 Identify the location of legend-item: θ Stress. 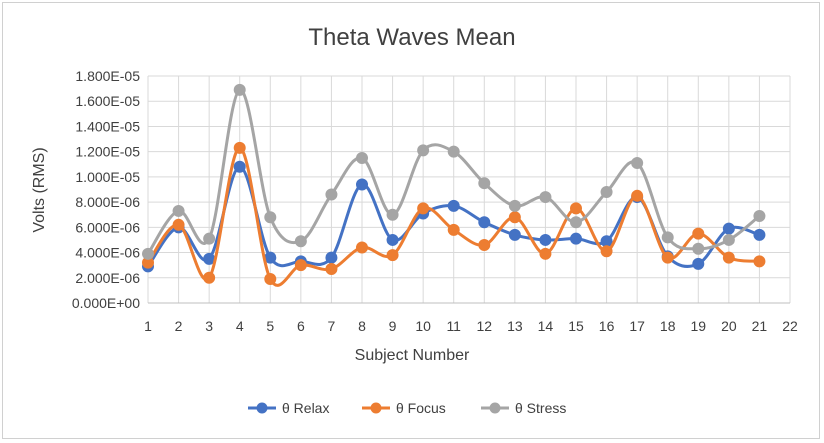
(523, 408).